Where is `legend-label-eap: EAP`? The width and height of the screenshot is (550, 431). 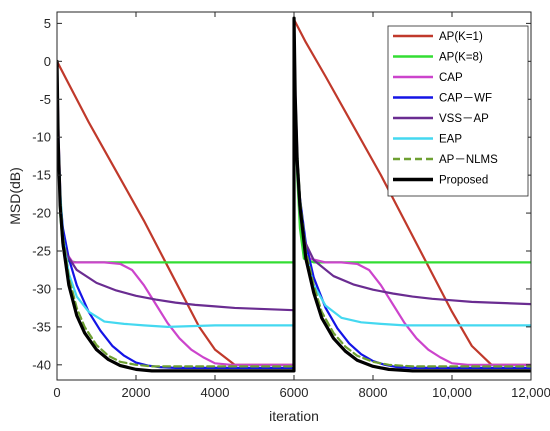
legend-label-eap: EAP is located at coordinates (450, 140).